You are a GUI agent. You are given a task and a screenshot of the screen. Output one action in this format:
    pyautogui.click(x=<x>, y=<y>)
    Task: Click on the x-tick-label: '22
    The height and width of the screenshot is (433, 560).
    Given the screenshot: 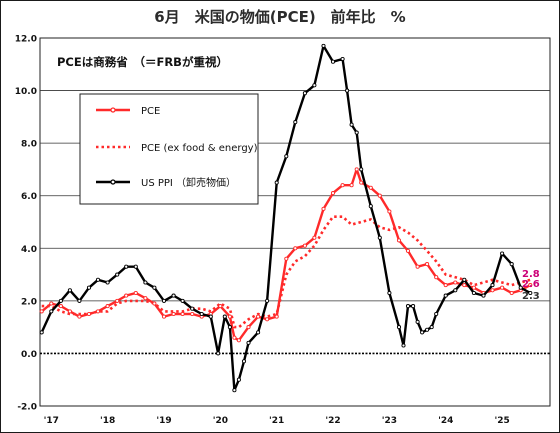 What is the action you would take?
    pyautogui.click(x=332, y=421)
    